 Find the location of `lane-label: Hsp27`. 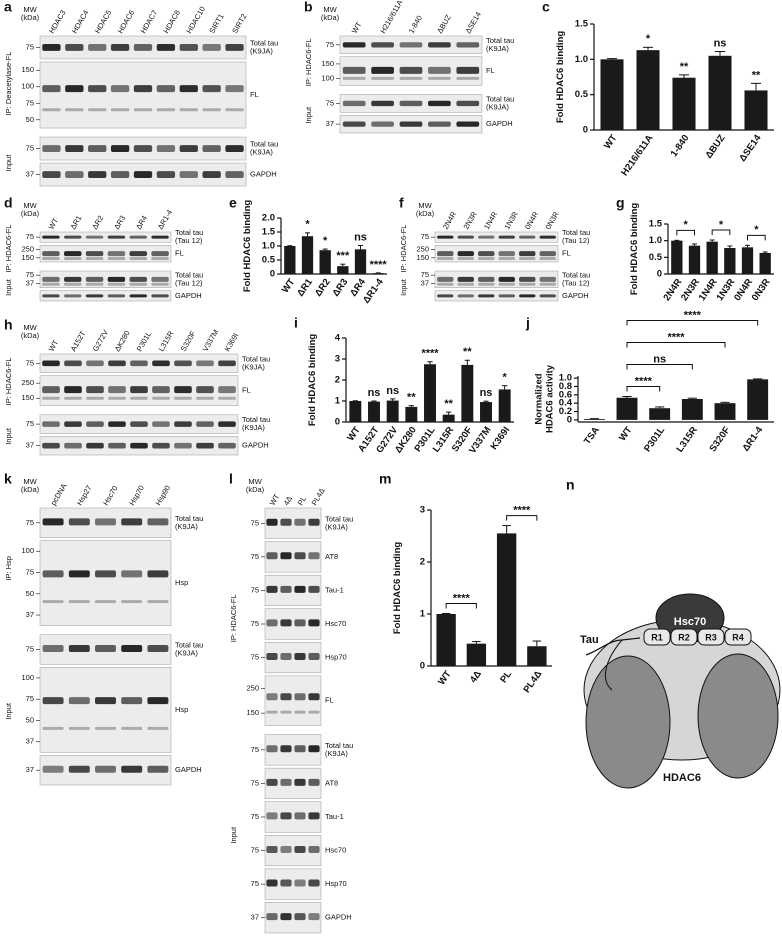

lane-label: Hsp27 is located at coordinates (84, 495).